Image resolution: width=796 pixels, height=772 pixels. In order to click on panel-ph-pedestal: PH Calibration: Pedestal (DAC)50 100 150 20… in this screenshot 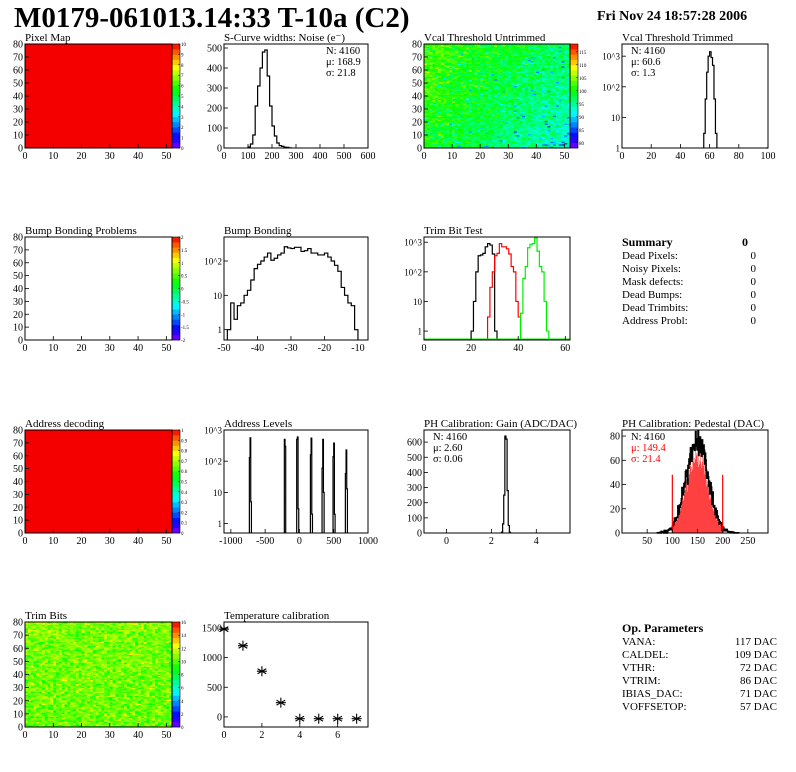, I will do `click(689, 482)`.